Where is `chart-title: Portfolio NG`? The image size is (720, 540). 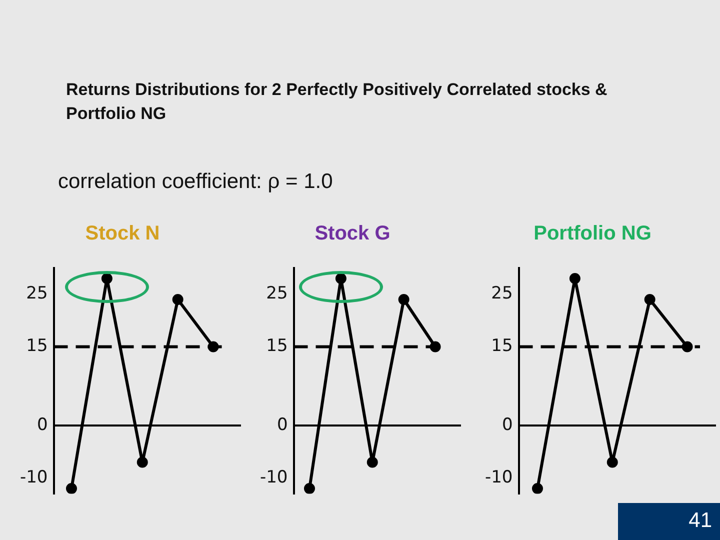 chart-title: Portfolio NG is located at coordinates (593, 233).